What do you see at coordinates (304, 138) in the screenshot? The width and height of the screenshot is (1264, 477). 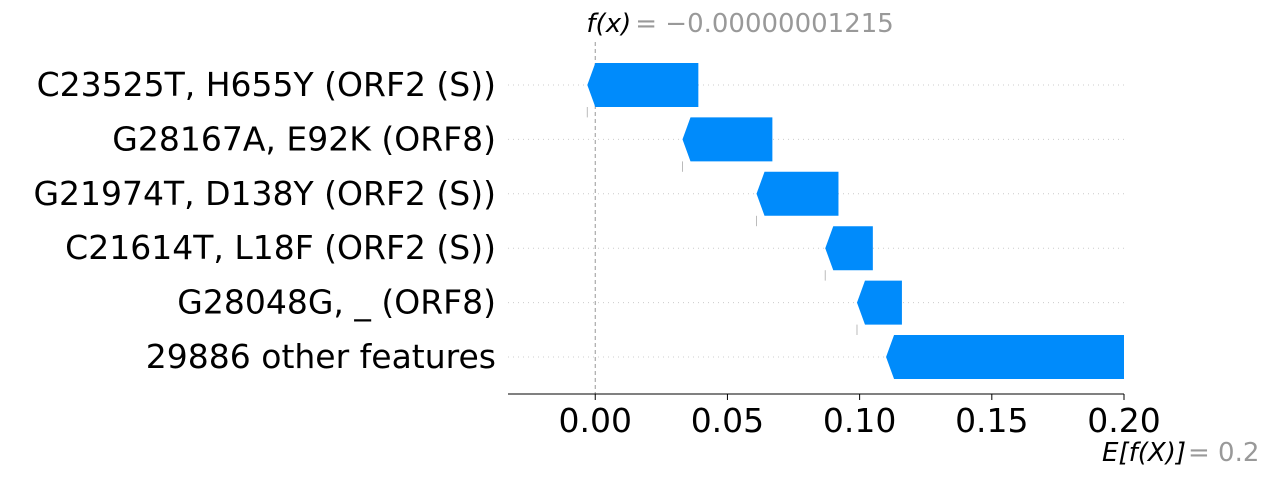 I see `feature-label: G28167A, E92K (ORF8)` at bounding box center [304, 138].